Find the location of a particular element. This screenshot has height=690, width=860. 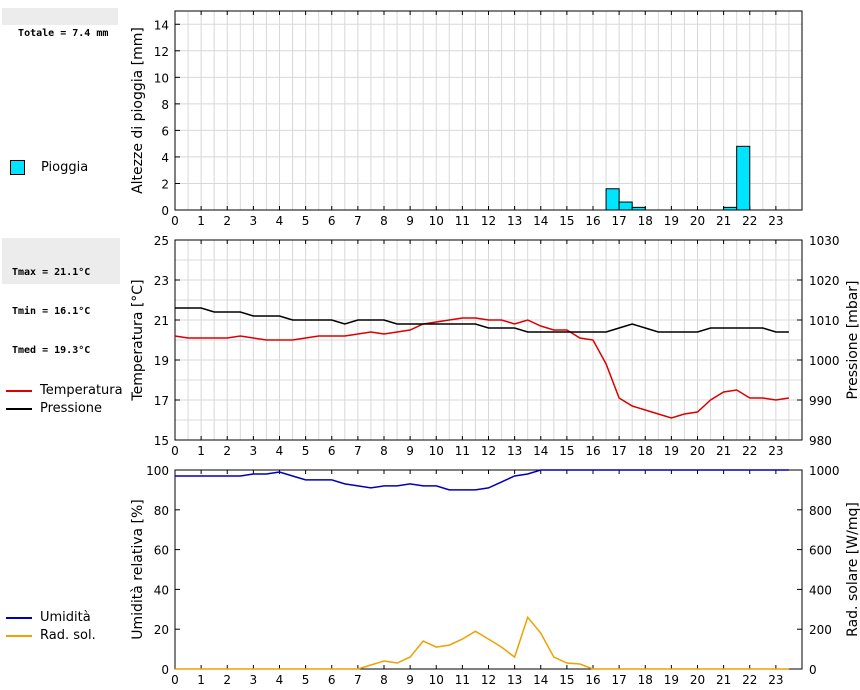

y-tick-label: 2 is located at coordinates (165, 184).